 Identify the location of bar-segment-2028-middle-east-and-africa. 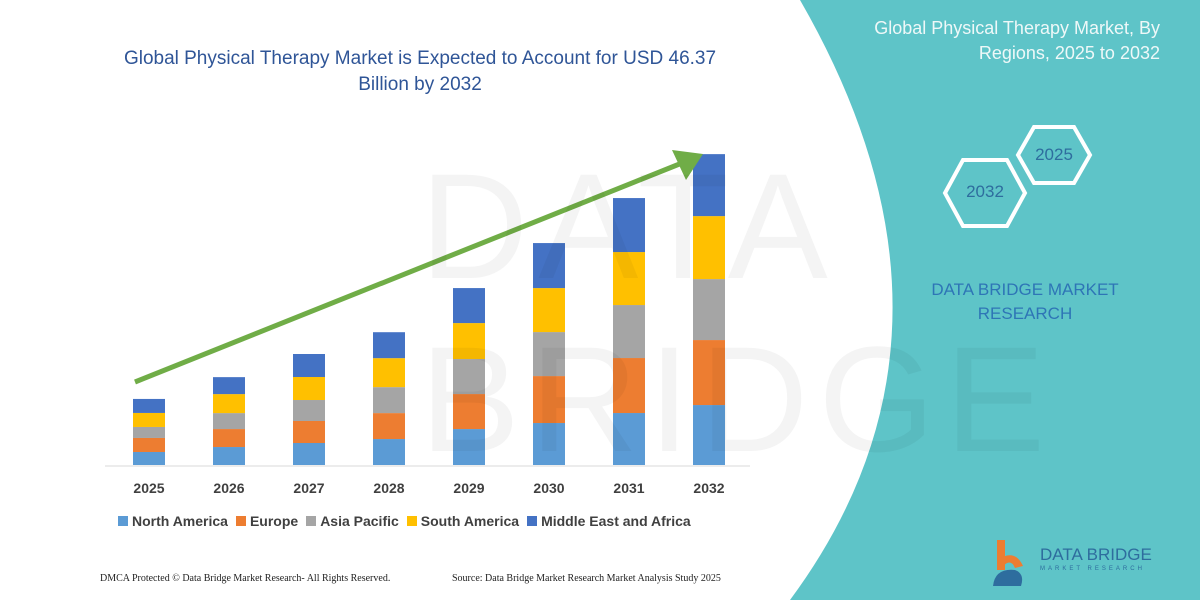
(389, 345).